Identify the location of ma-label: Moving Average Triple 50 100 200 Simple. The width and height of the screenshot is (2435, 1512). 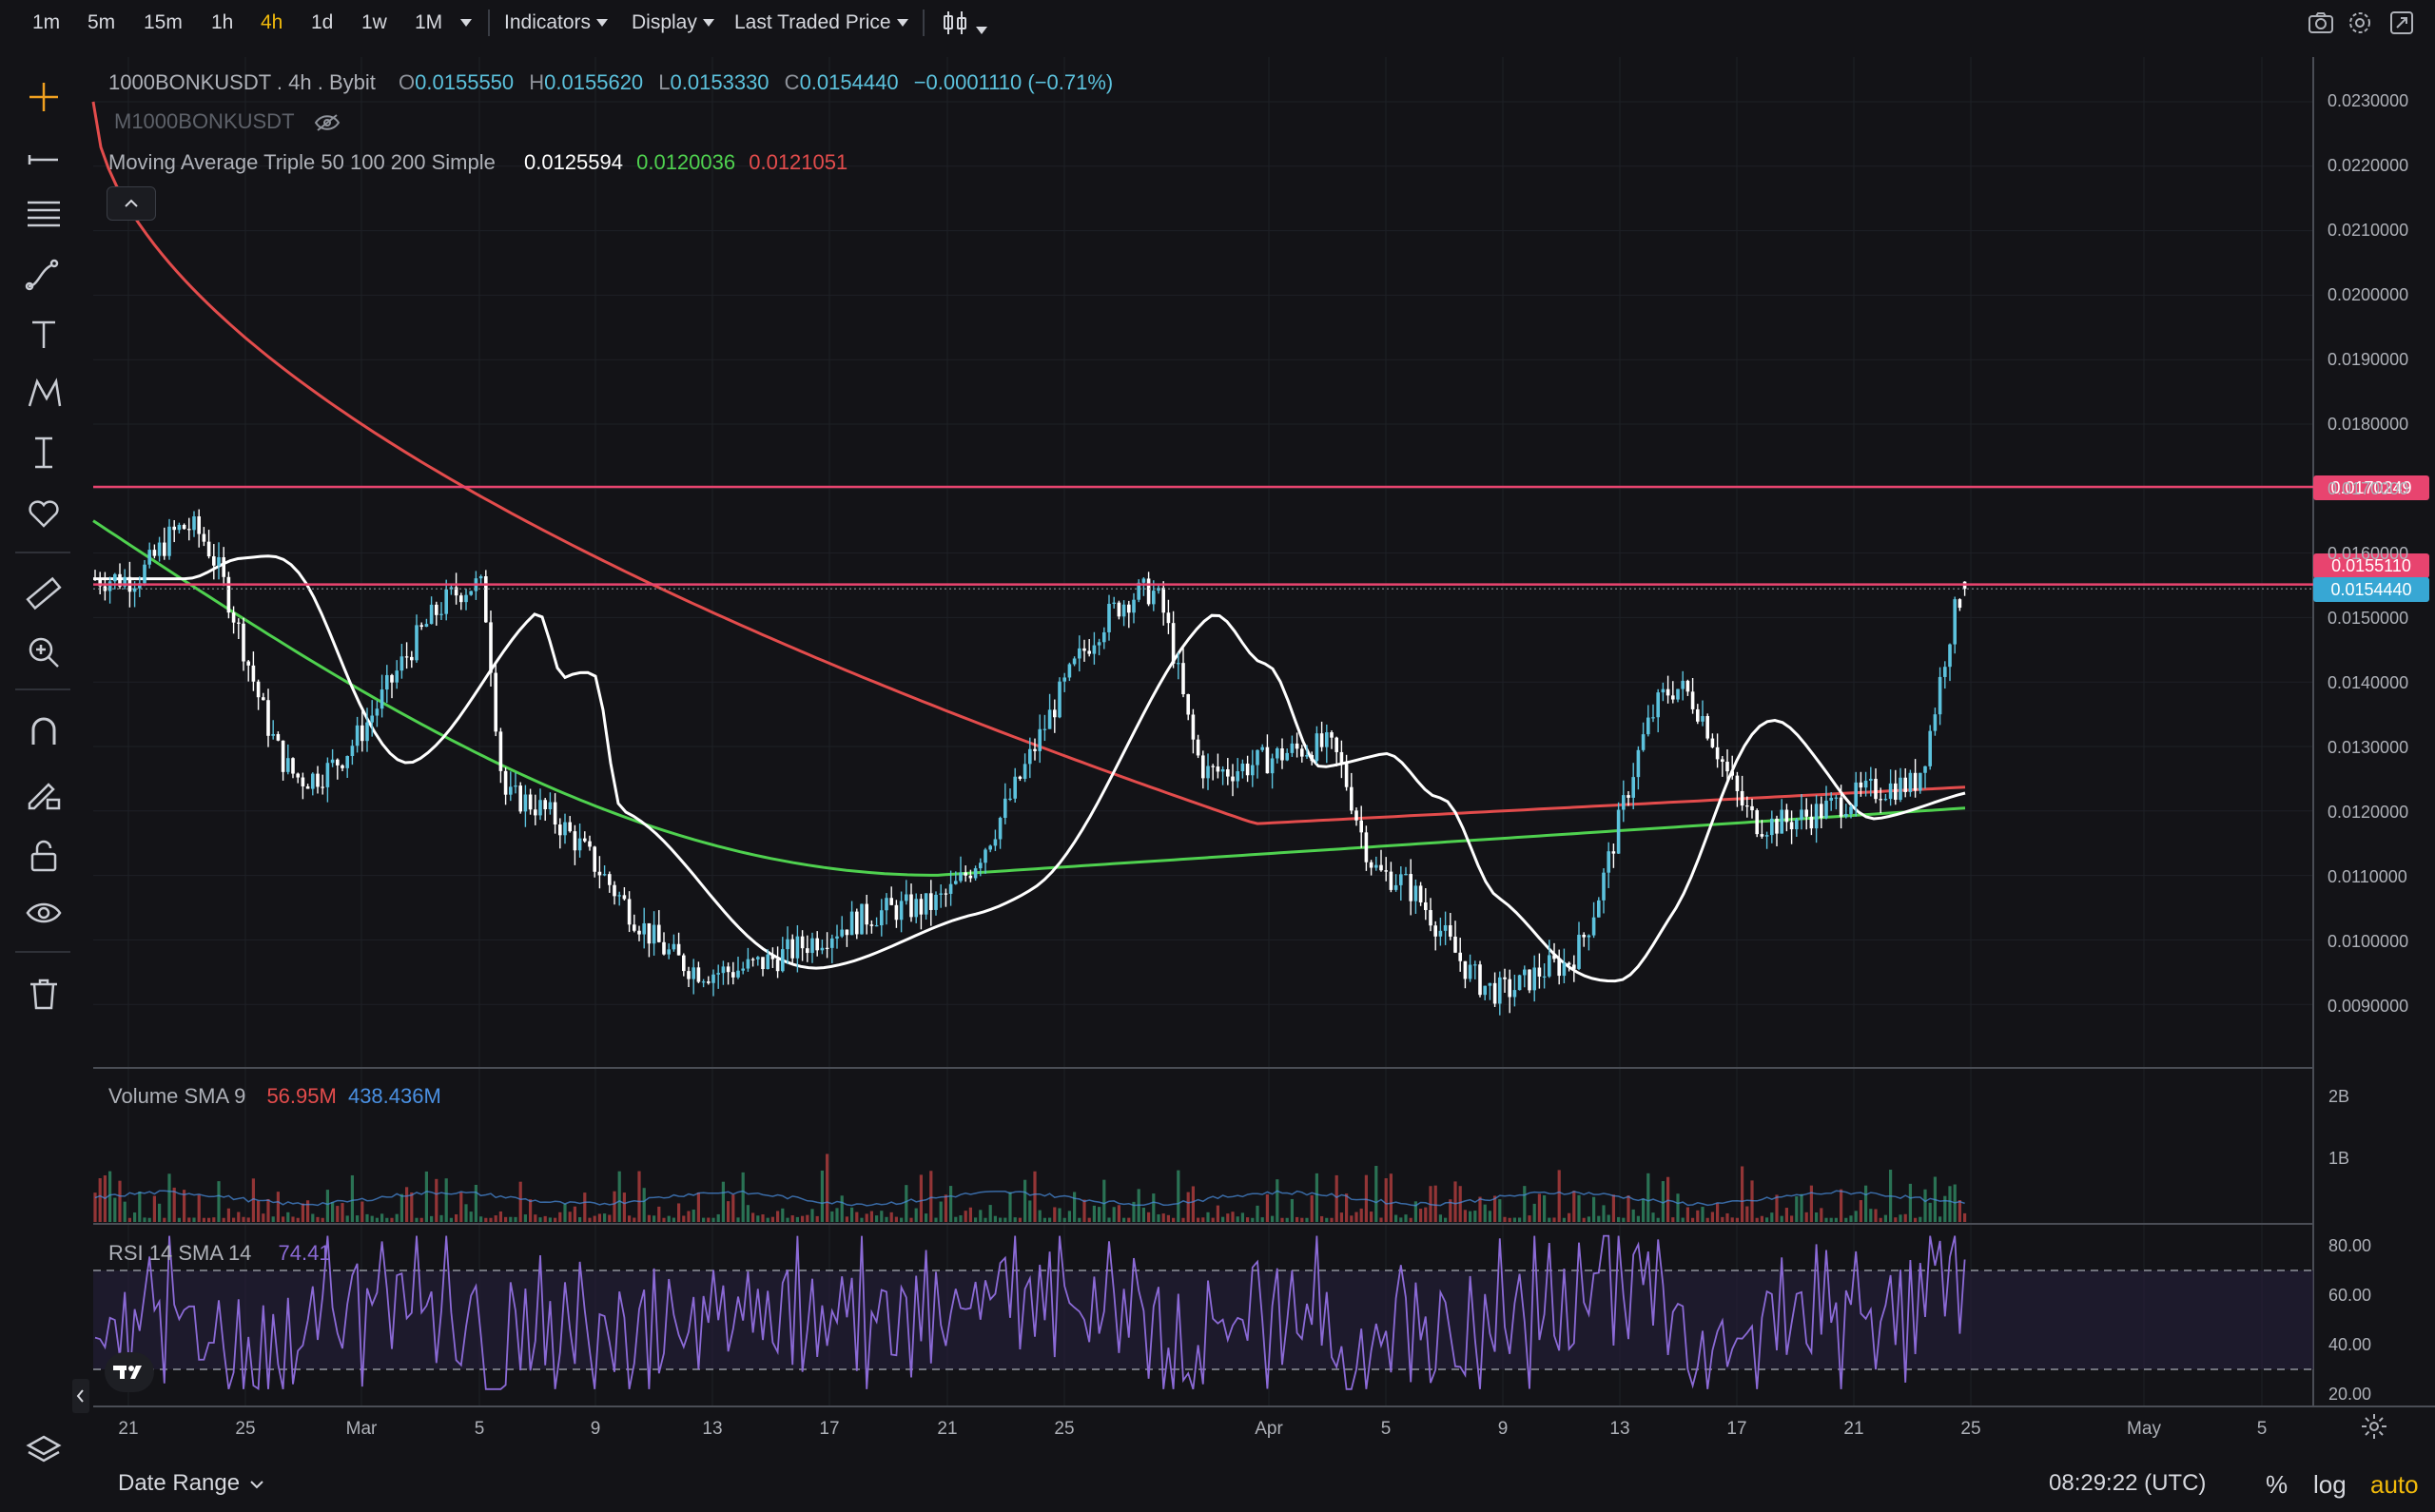
(302, 162).